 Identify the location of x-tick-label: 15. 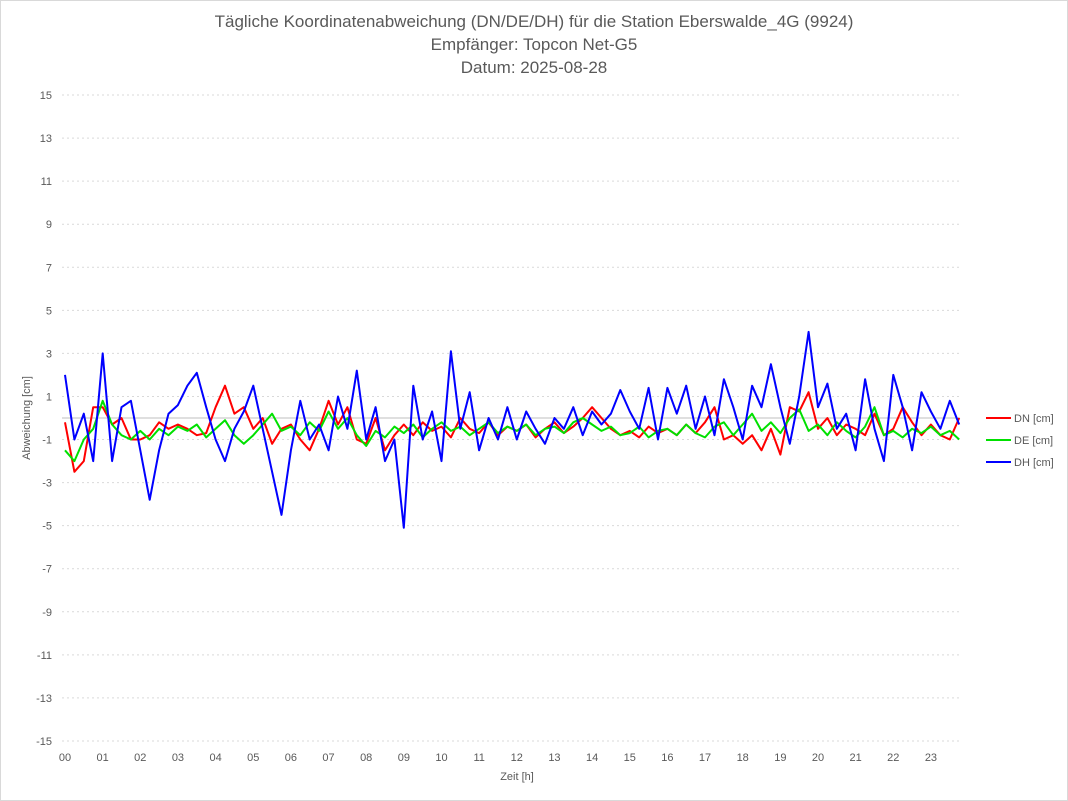
(630, 758).